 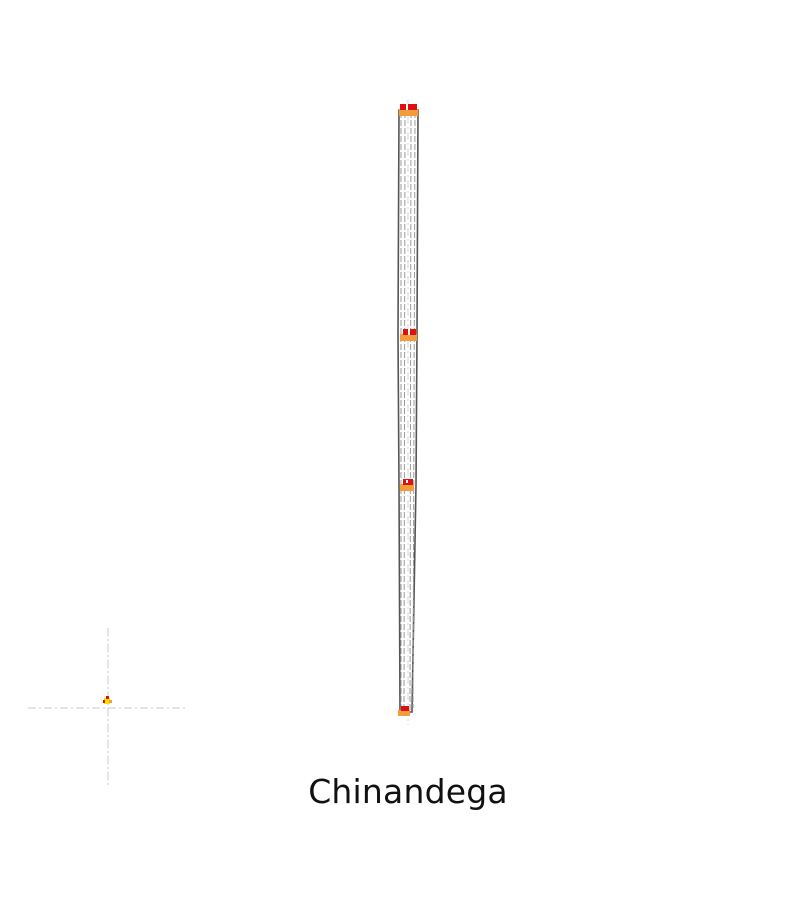 I want to click on crosshair-locator-icon, so click(x=107, y=700).